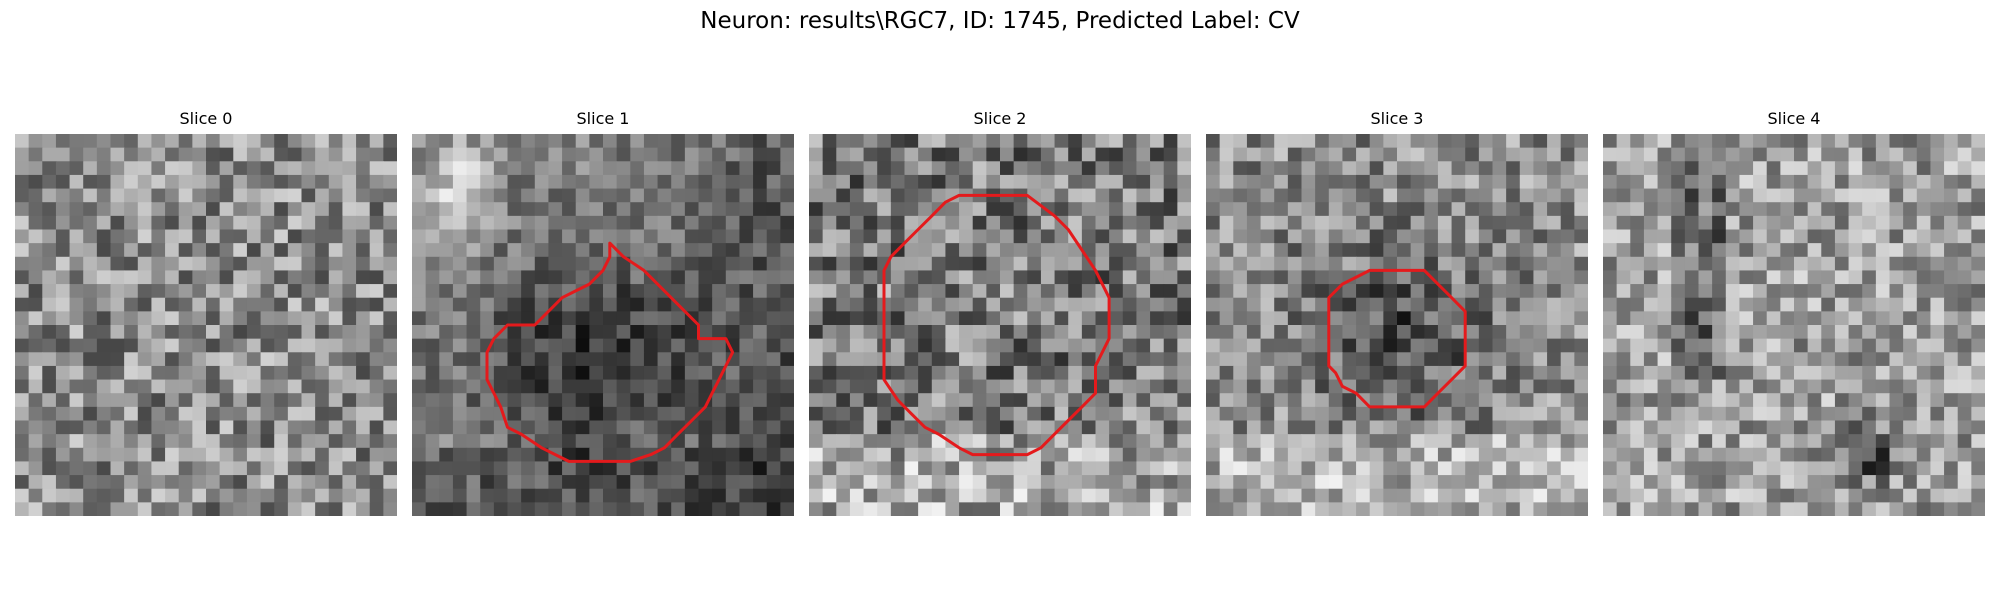 This screenshot has width=2000, height=600. Describe the element at coordinates (1000, 118) in the screenshot. I see `slice-title-2: Slice 2` at that location.